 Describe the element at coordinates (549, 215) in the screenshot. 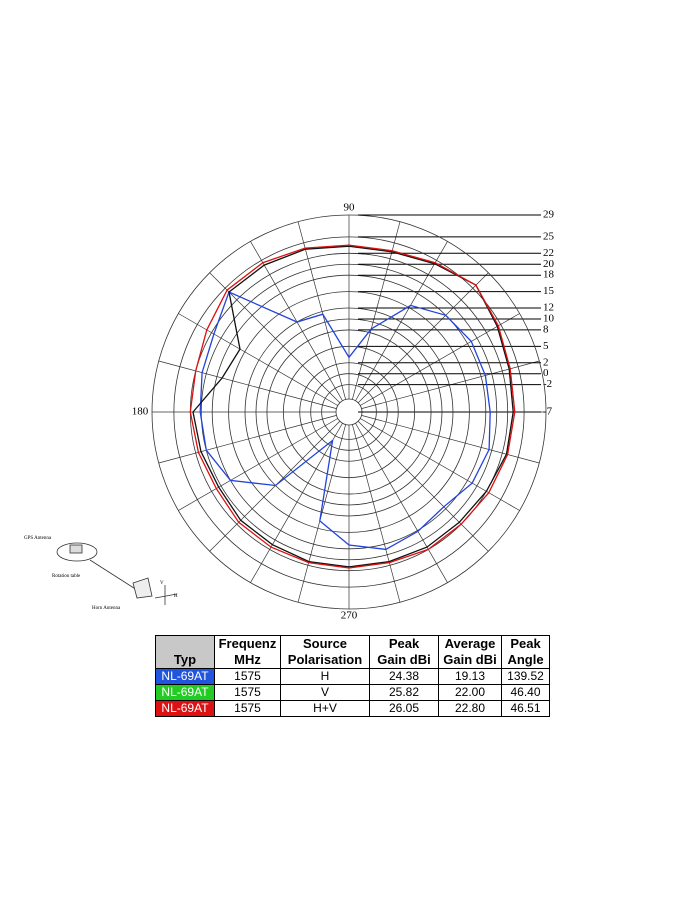

I see `r-tick-label: 29` at that location.